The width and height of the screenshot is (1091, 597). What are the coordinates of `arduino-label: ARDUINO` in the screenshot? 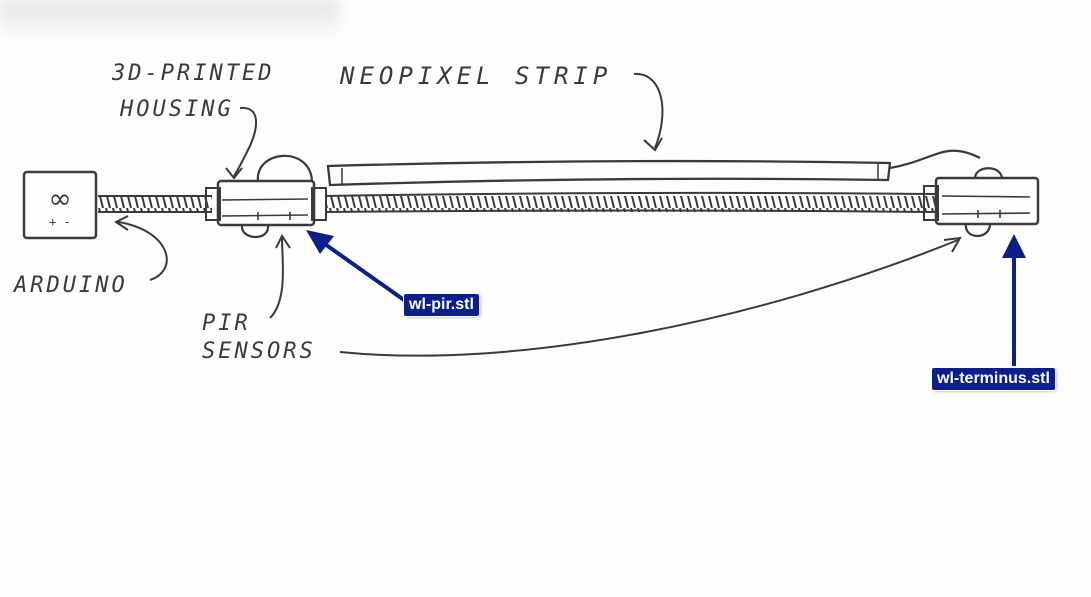 It's located at (70, 285).